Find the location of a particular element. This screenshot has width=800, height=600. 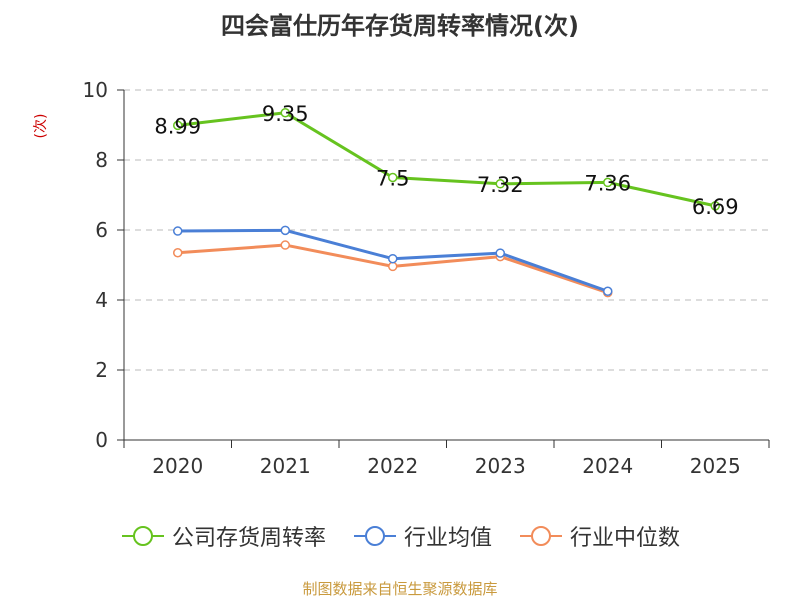

series-2-point-2022 is located at coordinates (393, 266).